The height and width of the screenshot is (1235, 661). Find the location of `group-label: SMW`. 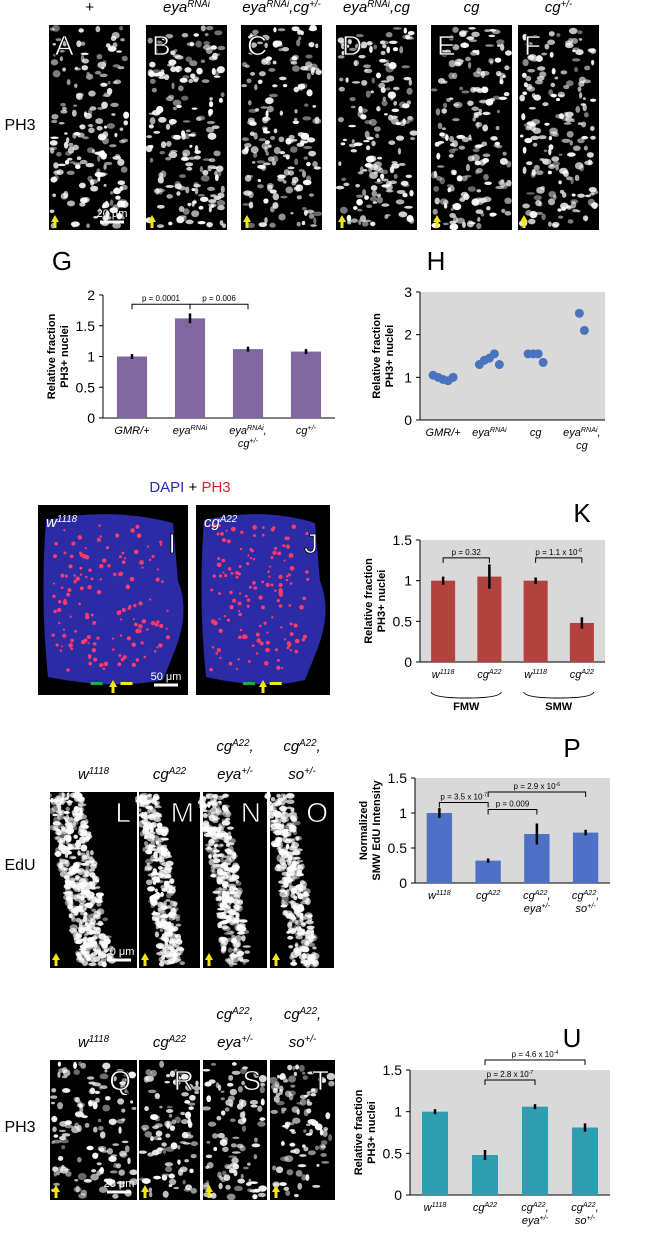

group-label: SMW is located at coordinates (559, 707).